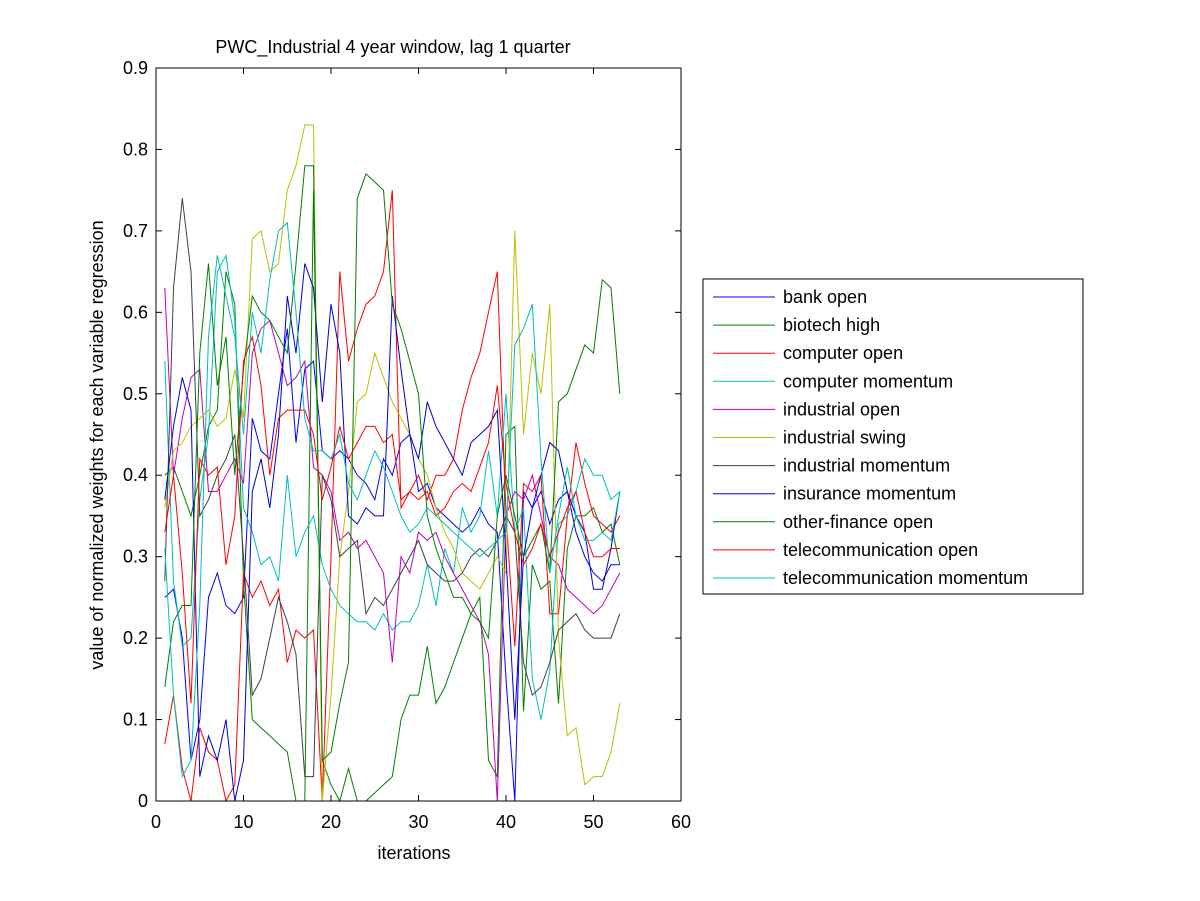 This screenshot has width=1200, height=901. What do you see at coordinates (135, 312) in the screenshot?
I see `y-tick-label: 0.6` at bounding box center [135, 312].